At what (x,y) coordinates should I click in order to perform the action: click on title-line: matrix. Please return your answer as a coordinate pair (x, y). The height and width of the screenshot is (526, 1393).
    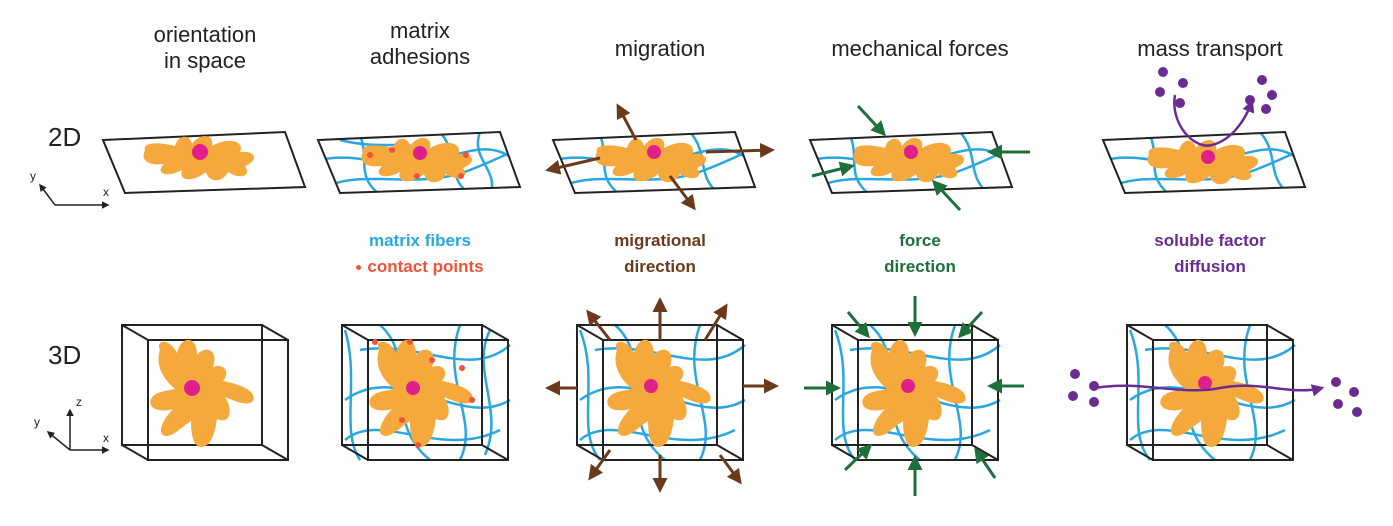
    Looking at the image, I should click on (420, 30).